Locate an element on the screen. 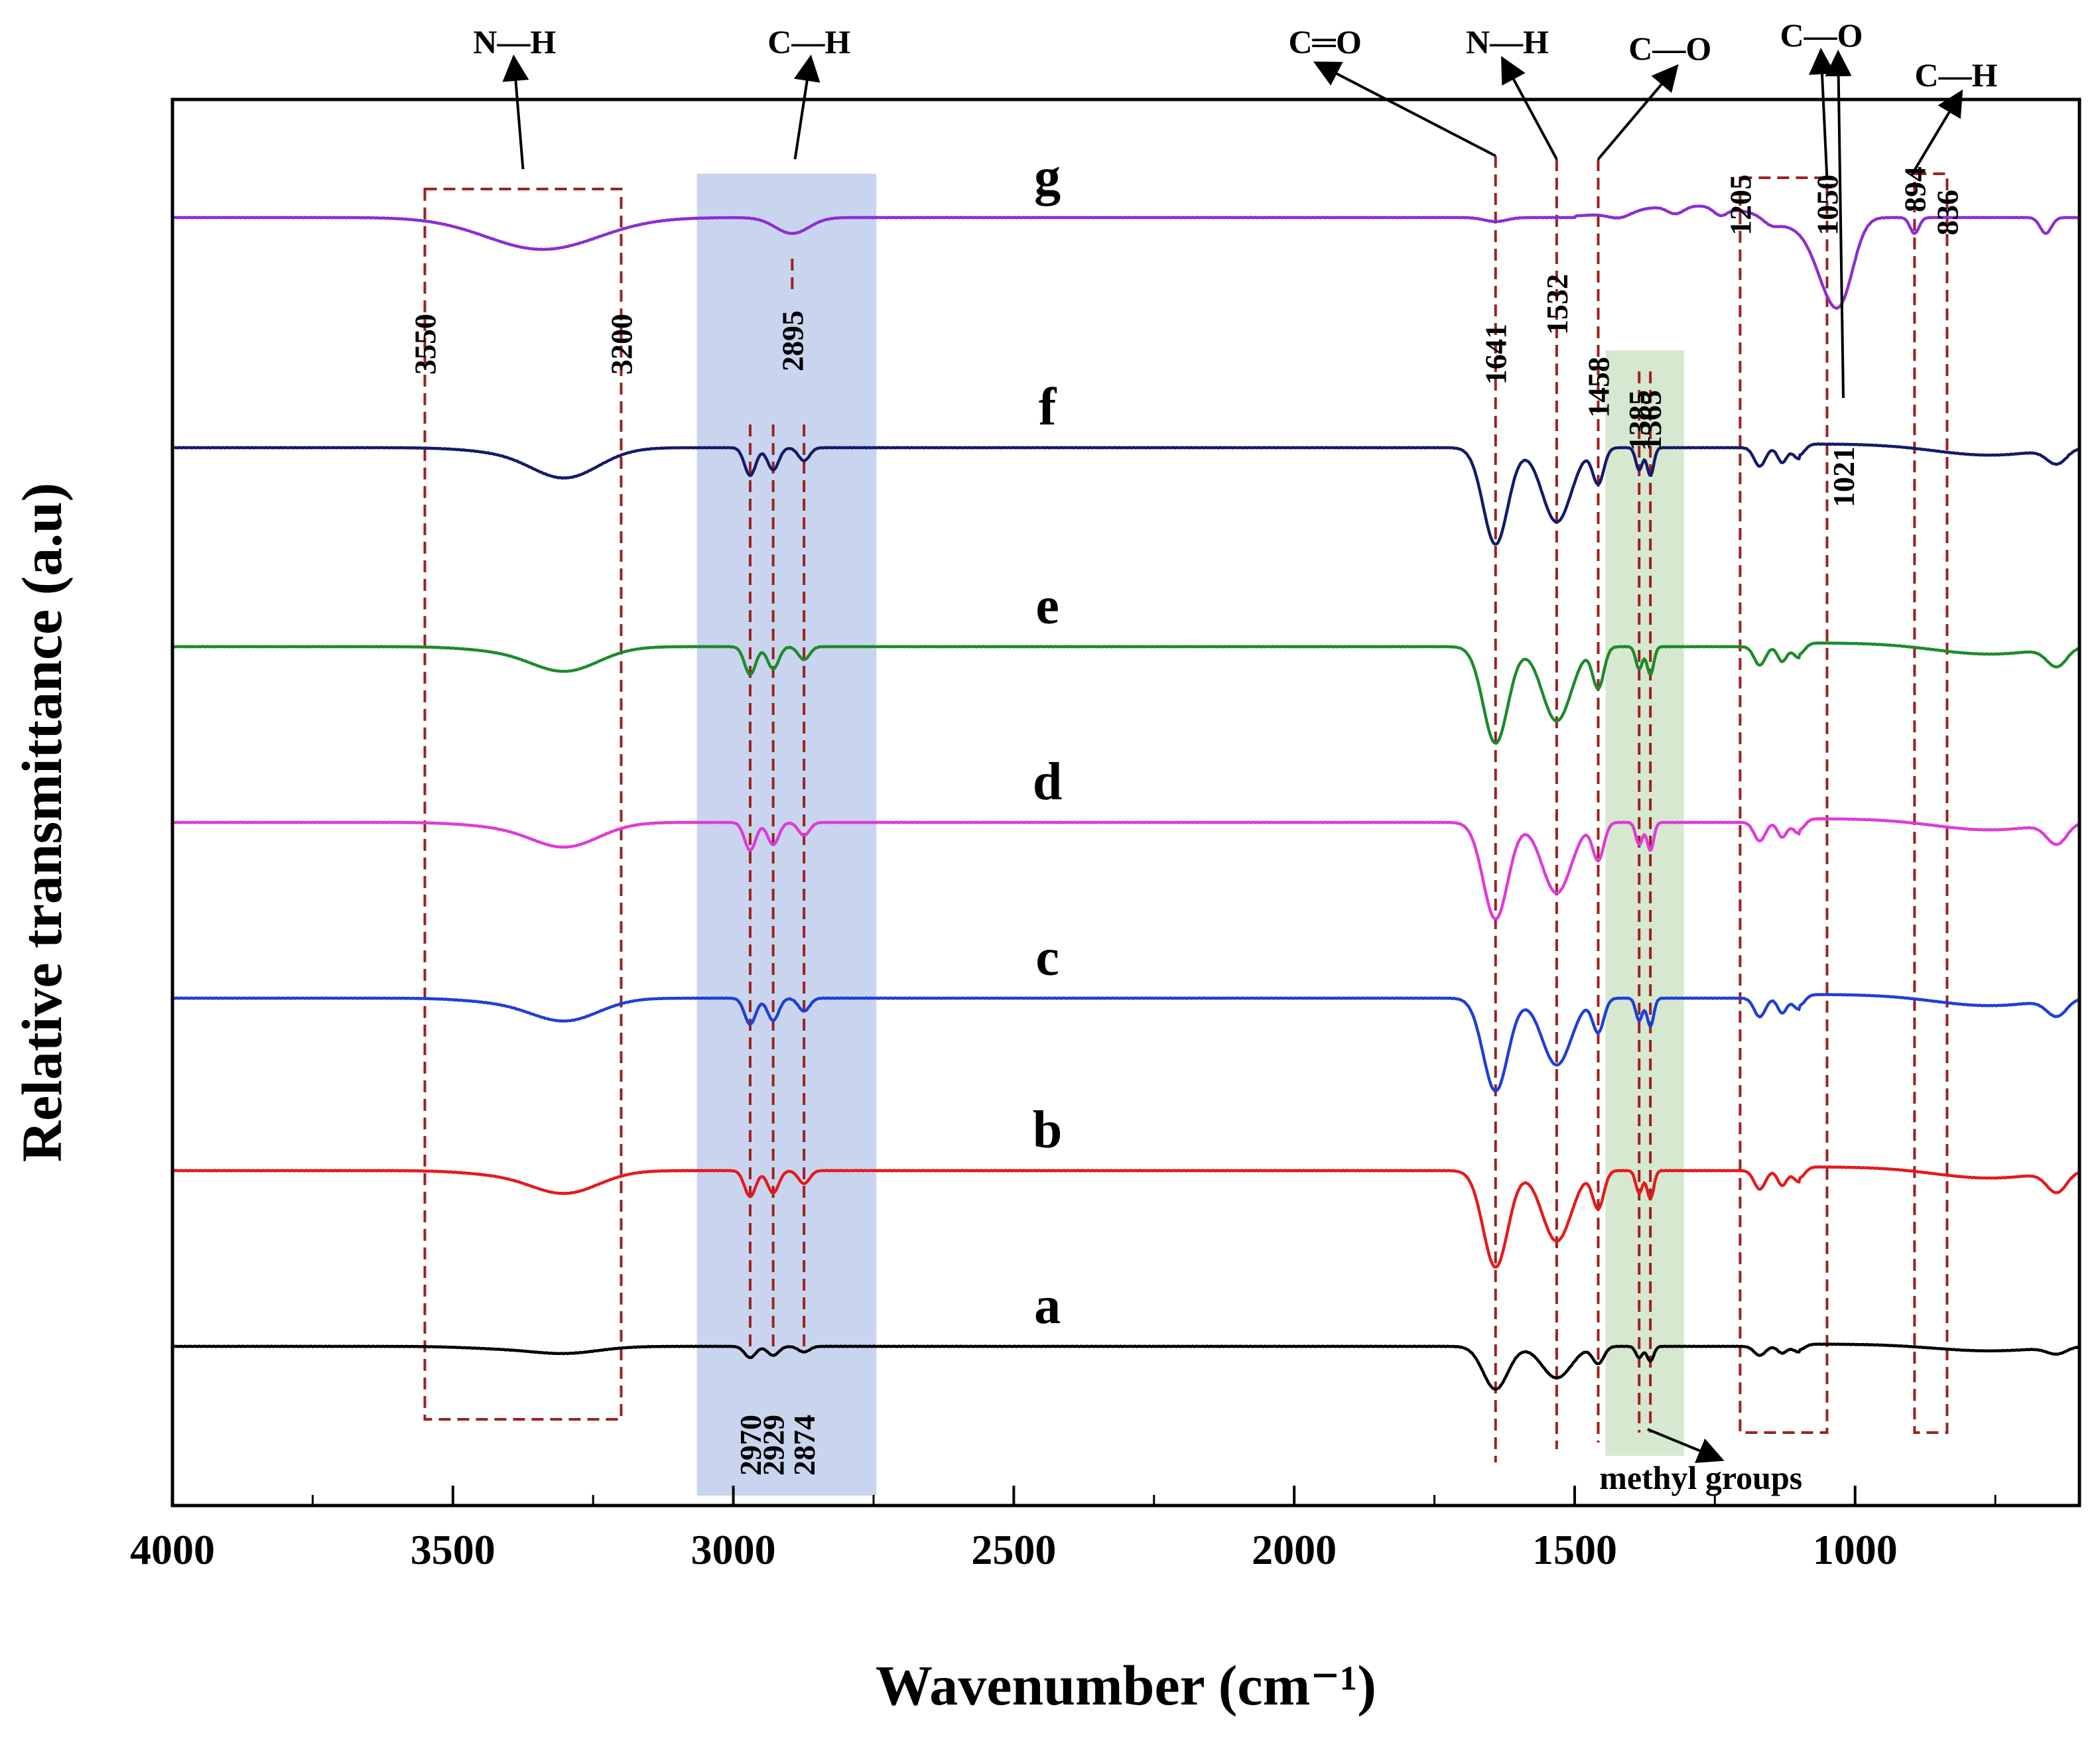 This screenshot has height=1739, width=2100. peak-label-1021: 1021 is located at coordinates (1844, 477).